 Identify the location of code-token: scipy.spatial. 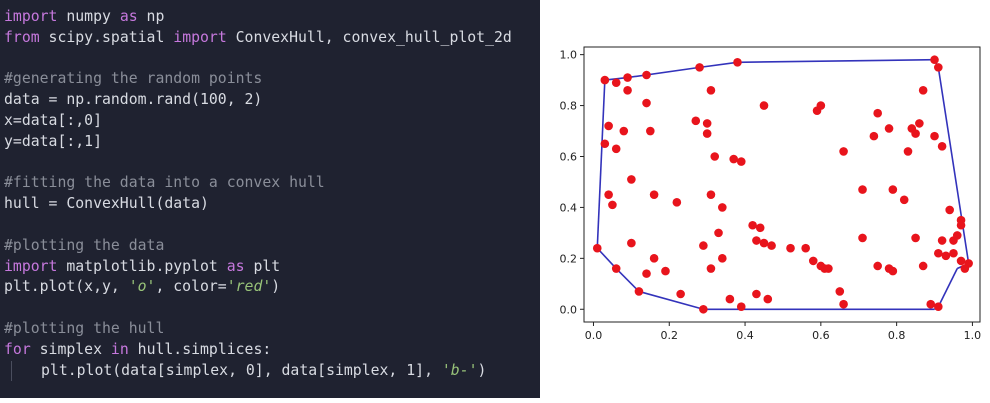
(106, 37).